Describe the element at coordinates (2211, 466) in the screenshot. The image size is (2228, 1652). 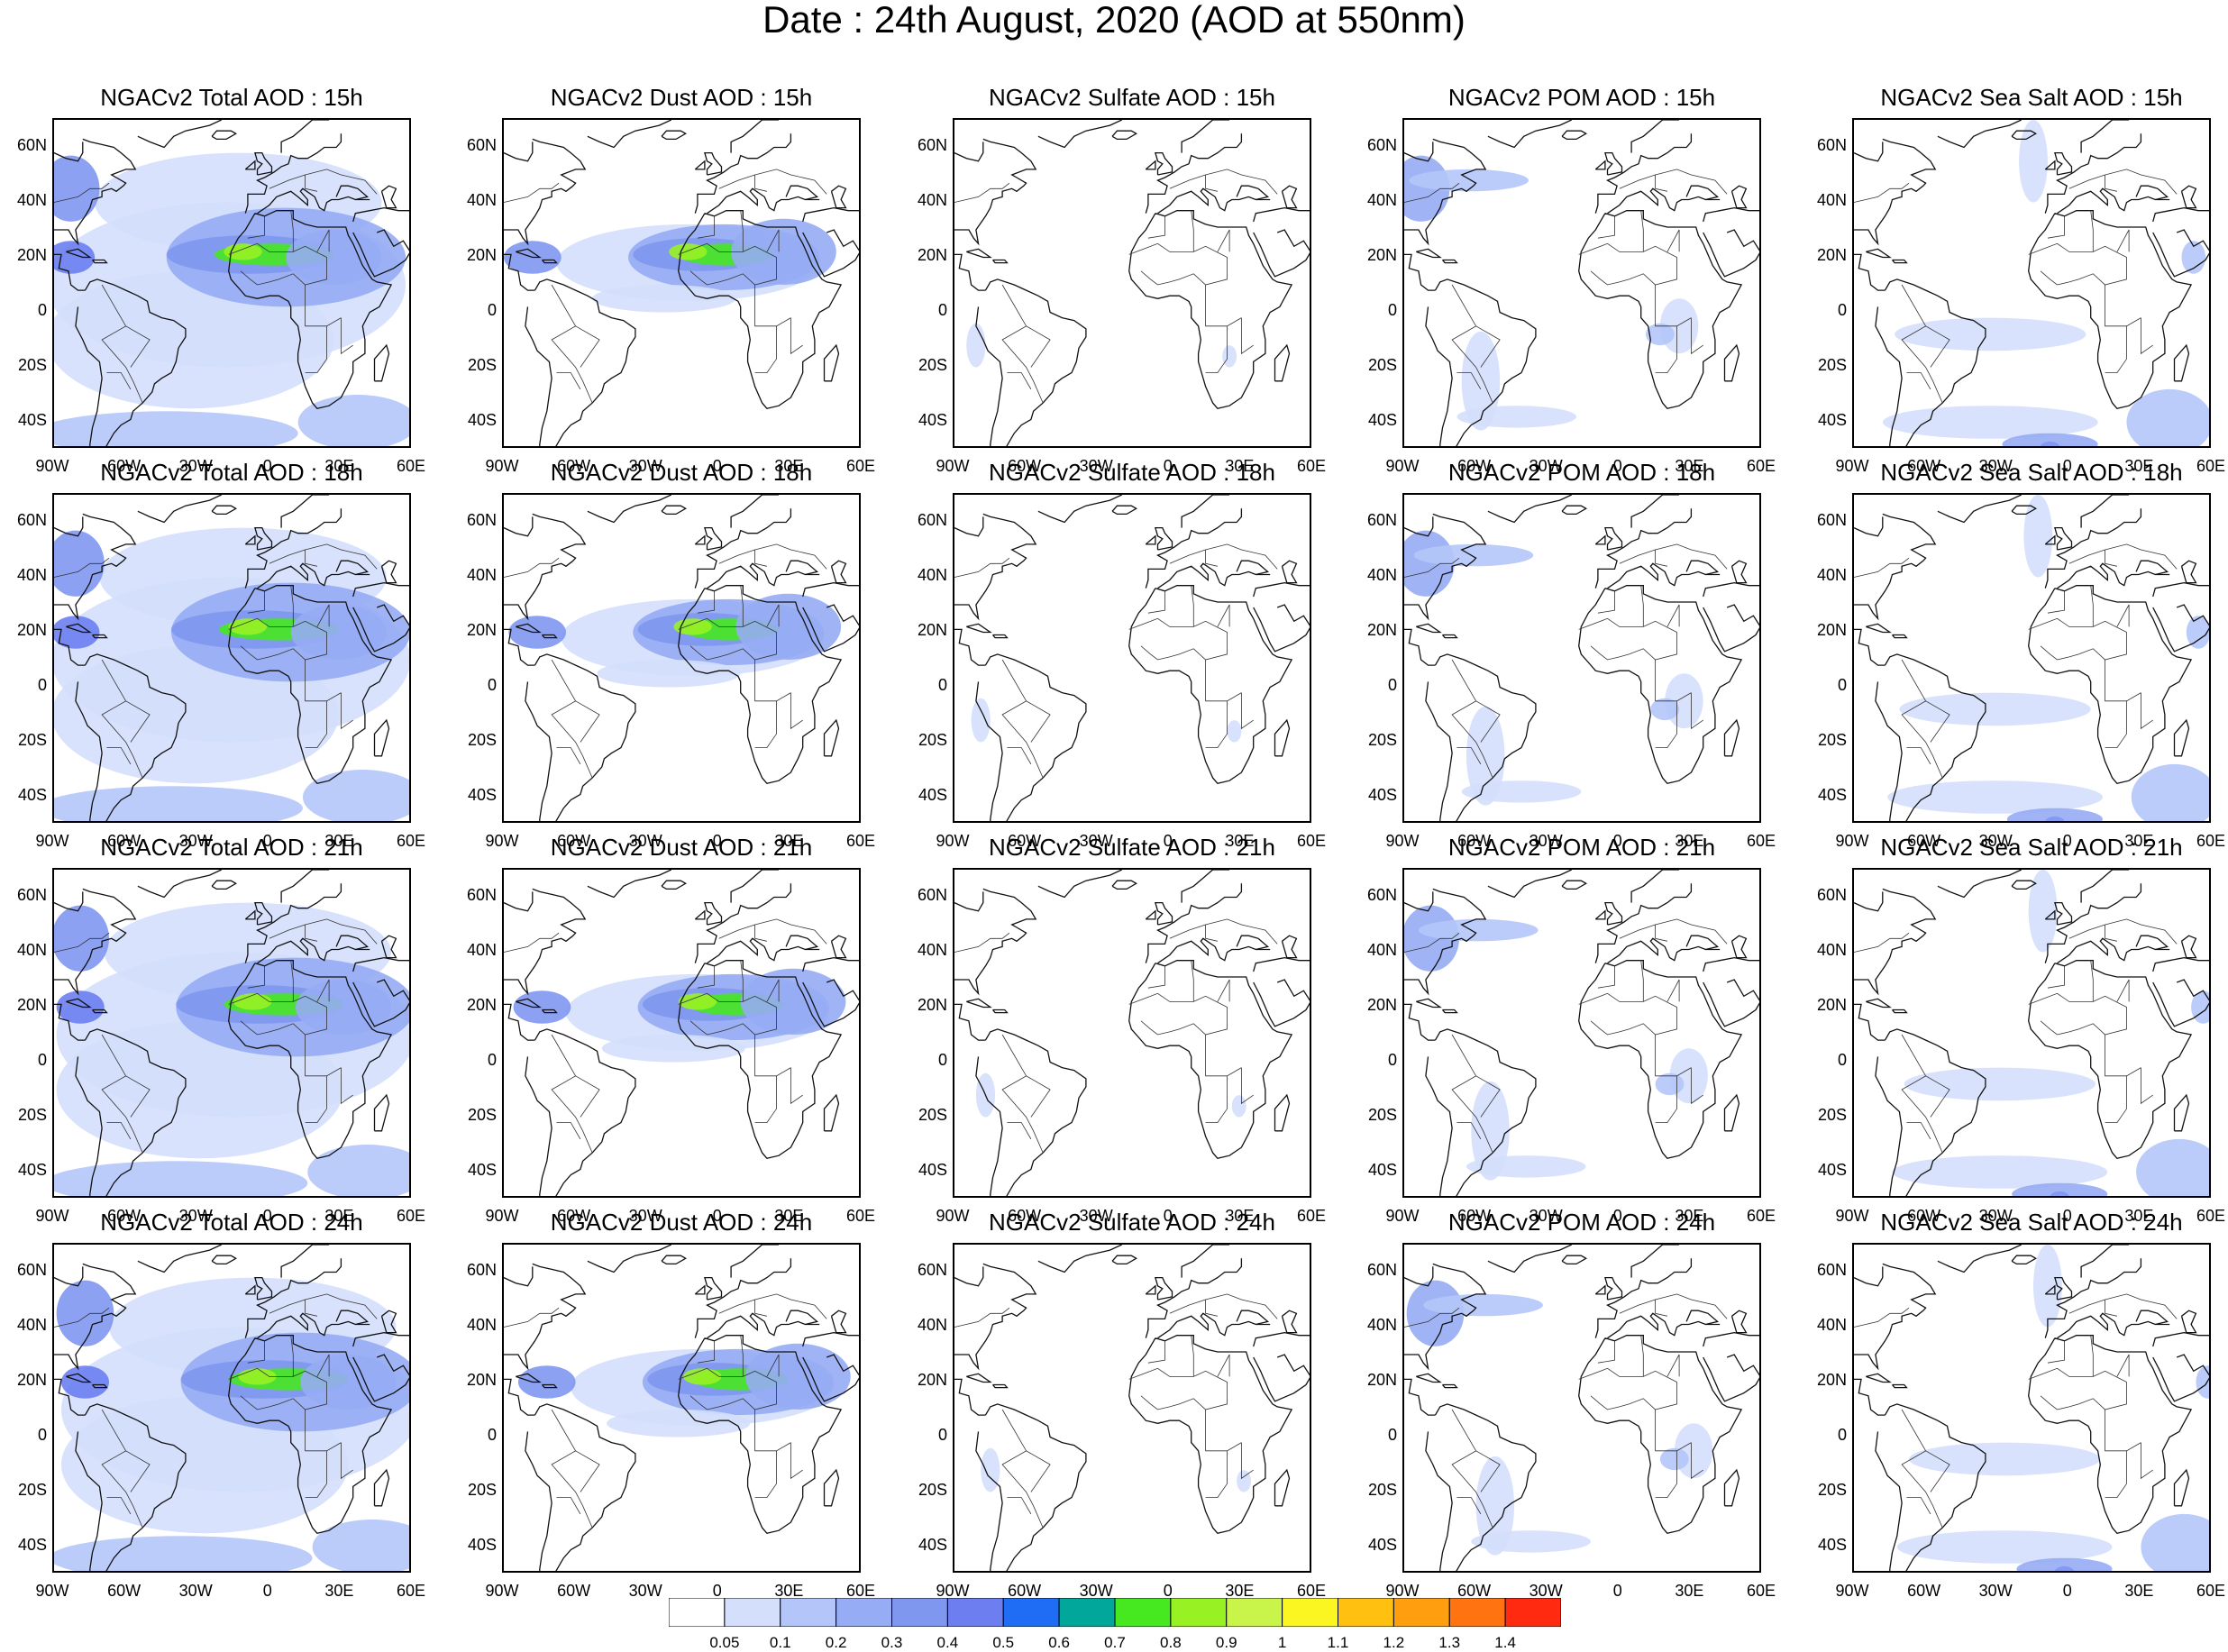
I see `lon-tick-label: 60E` at that location.